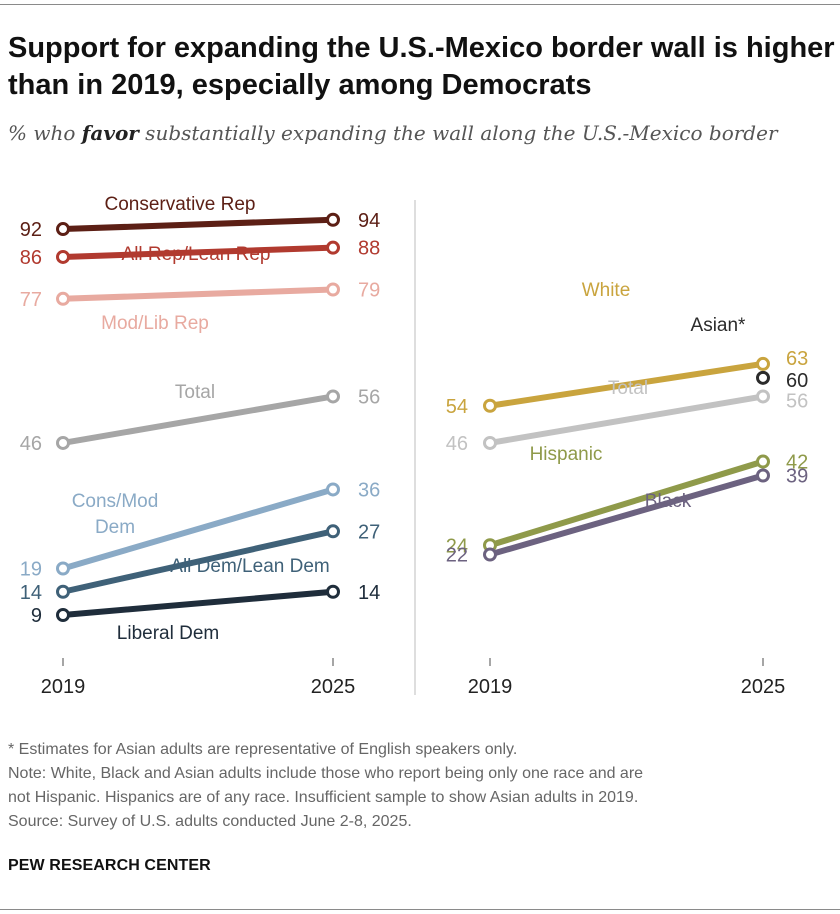 Image resolution: width=840 pixels, height=914 pixels. I want to click on right-value-label-white-2025: 63, so click(797, 359).